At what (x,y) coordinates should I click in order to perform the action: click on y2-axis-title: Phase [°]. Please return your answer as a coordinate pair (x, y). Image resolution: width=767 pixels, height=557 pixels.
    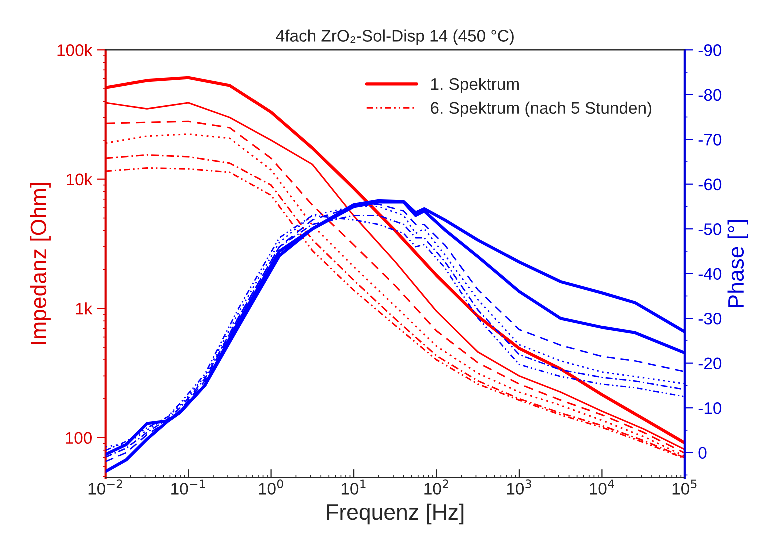
    Looking at the image, I should click on (738, 264).